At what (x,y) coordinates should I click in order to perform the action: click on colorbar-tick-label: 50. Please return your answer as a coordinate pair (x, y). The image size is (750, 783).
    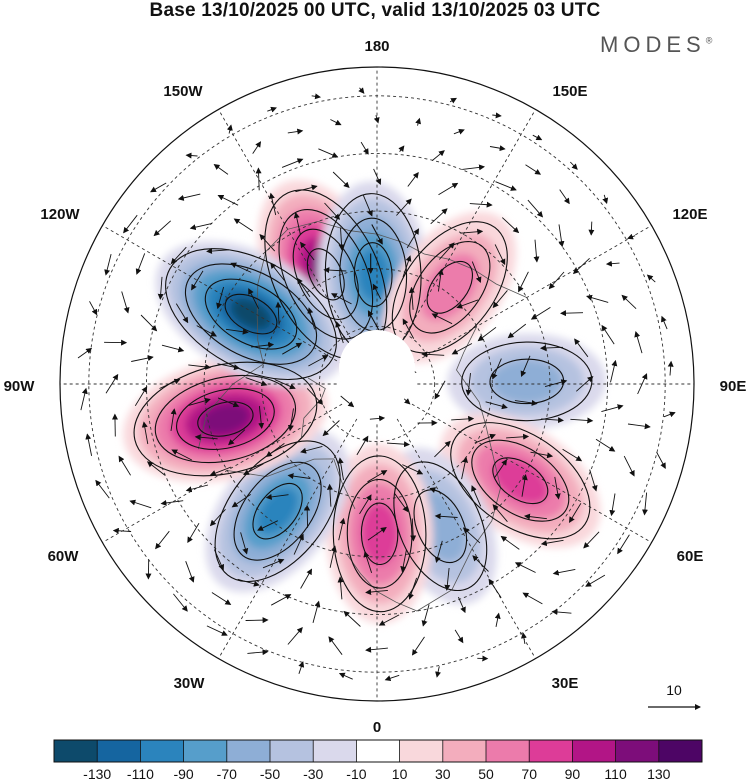
    Looking at the image, I should click on (486, 774).